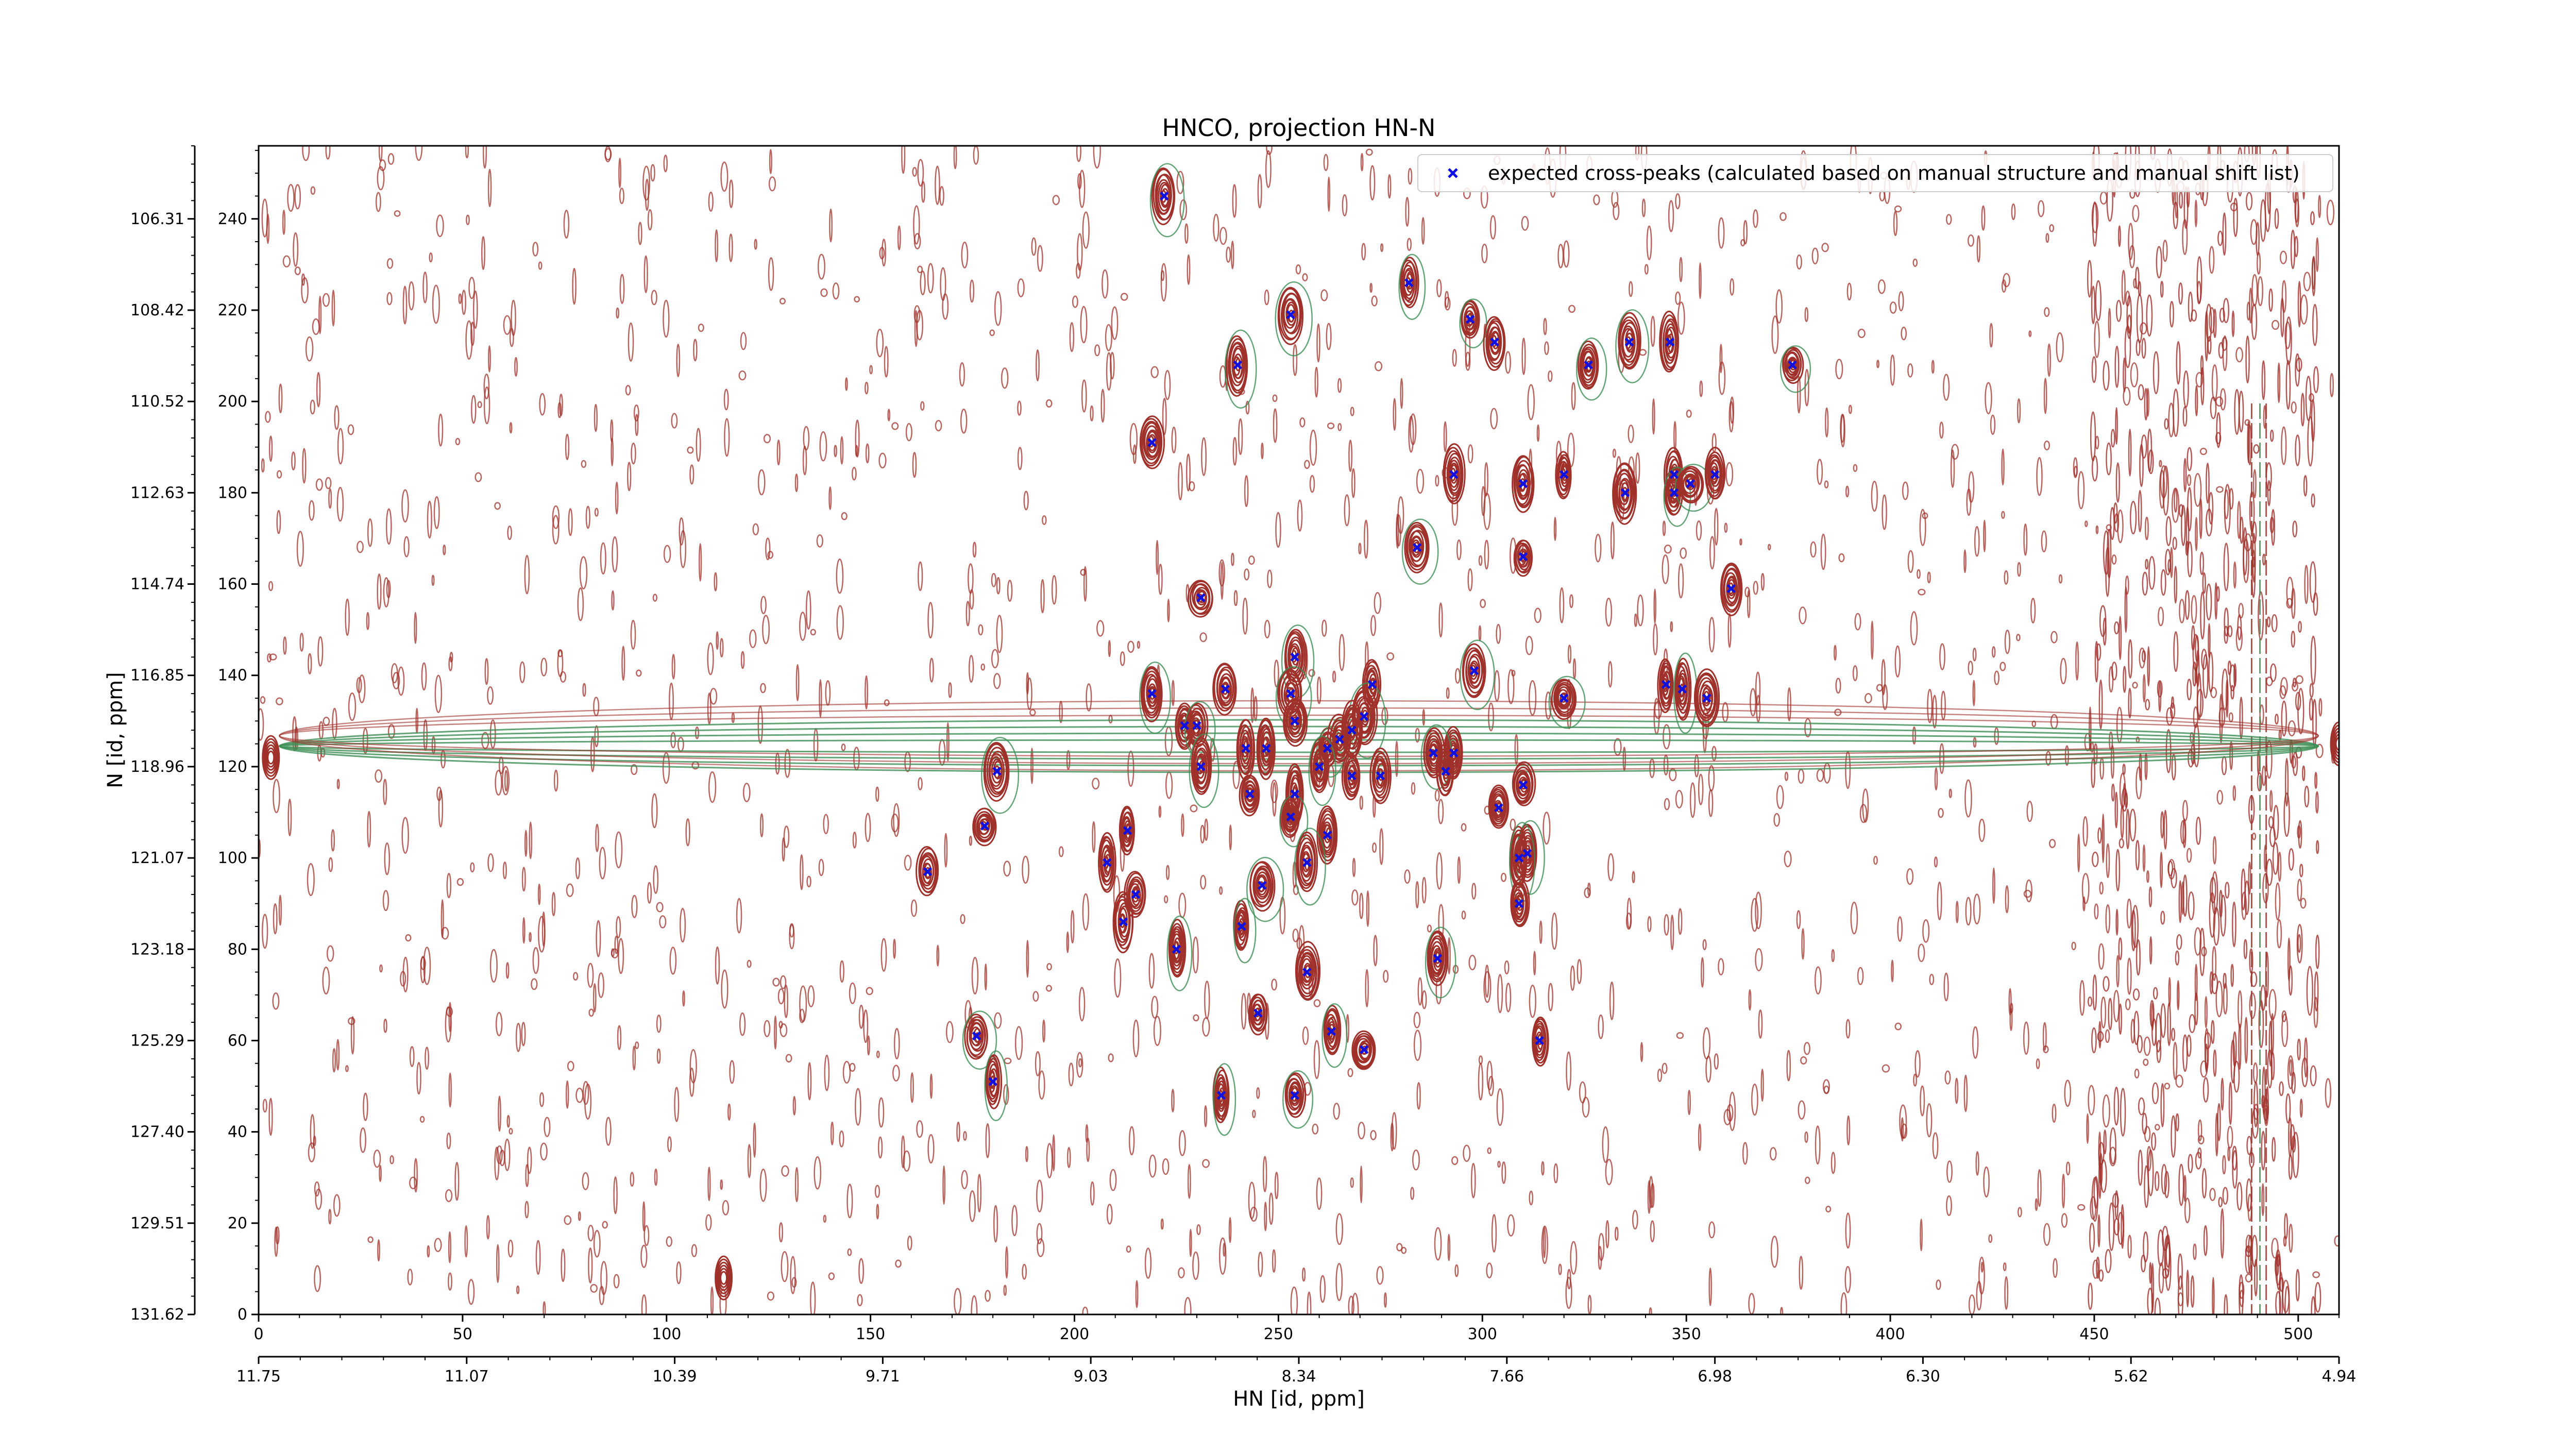 Image resolution: width=2576 pixels, height=1451 pixels. Describe the element at coordinates (258, 1377) in the screenshot. I see `x-ppm-tick-label: 11.75` at that location.